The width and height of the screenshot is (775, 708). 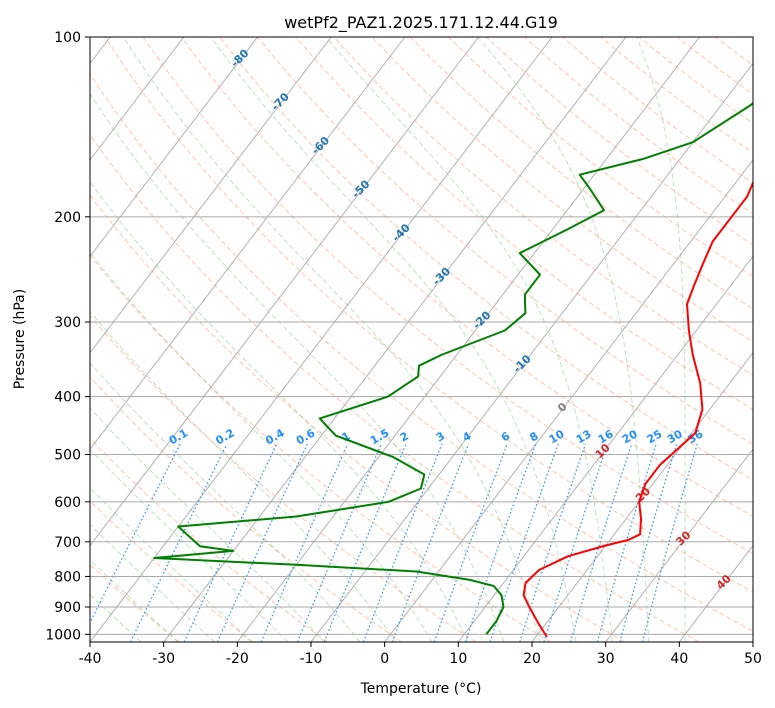 What do you see at coordinates (675, 436) in the screenshot?
I see `mixing-ratio-label: 30` at bounding box center [675, 436].